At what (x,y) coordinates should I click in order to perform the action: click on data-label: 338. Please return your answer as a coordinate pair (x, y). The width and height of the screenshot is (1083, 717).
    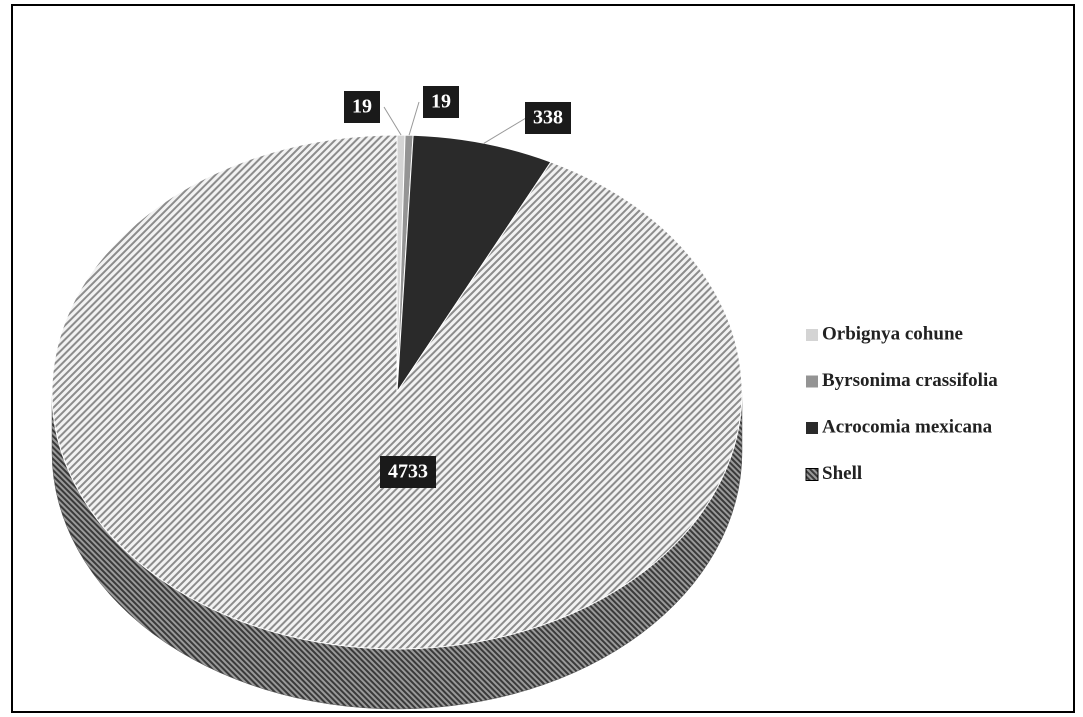
    Looking at the image, I should click on (548, 118).